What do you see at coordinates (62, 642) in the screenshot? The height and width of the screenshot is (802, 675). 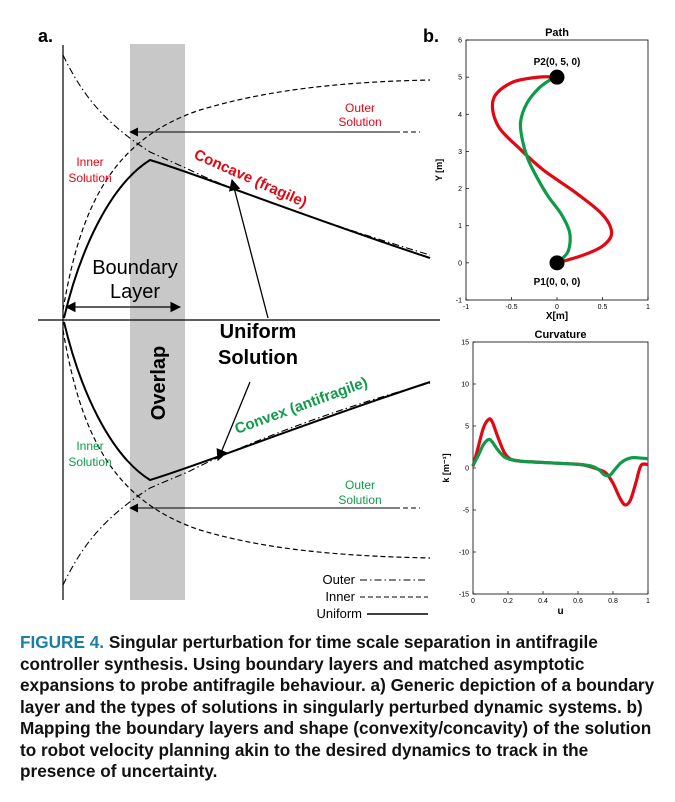 I see `caption-label: FIGURE 4.` at bounding box center [62, 642].